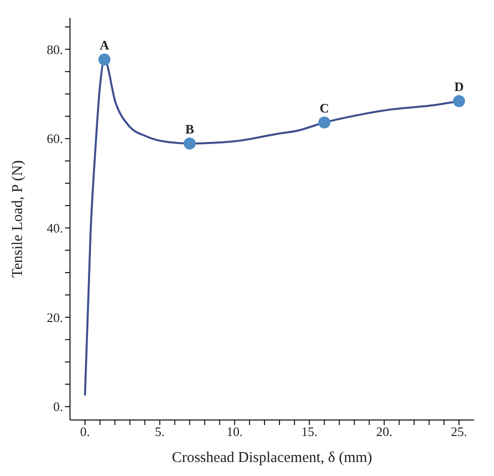  I want to click on y-tick-label: 60., so click(54, 138).